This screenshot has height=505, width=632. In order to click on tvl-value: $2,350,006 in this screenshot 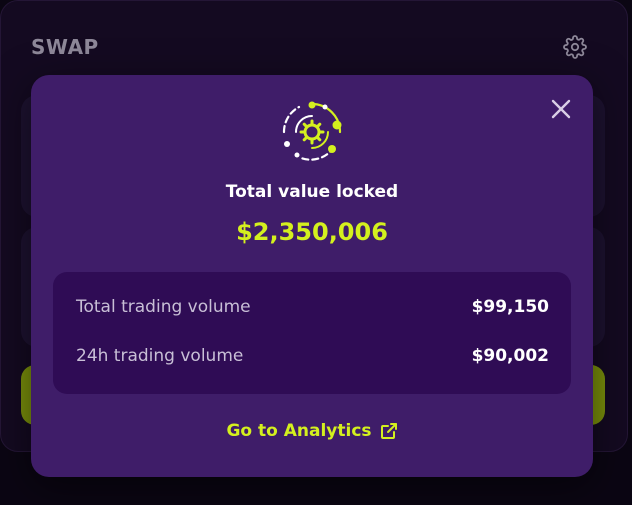, I will do `click(312, 232)`.